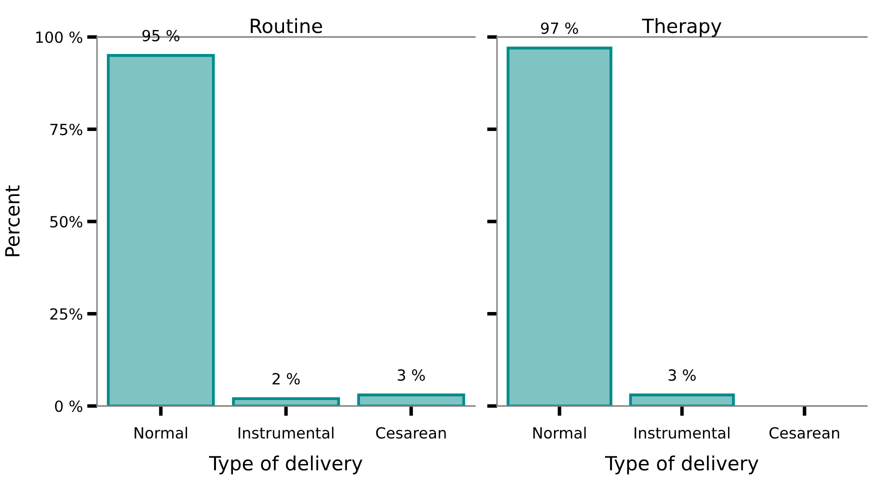  What do you see at coordinates (66, 314) in the screenshot?
I see `y-tick-label: 25%` at bounding box center [66, 314].